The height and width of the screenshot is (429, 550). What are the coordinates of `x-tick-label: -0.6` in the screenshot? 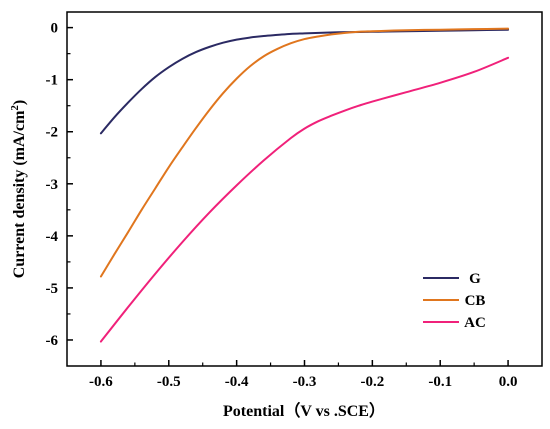 It's located at (101, 382).